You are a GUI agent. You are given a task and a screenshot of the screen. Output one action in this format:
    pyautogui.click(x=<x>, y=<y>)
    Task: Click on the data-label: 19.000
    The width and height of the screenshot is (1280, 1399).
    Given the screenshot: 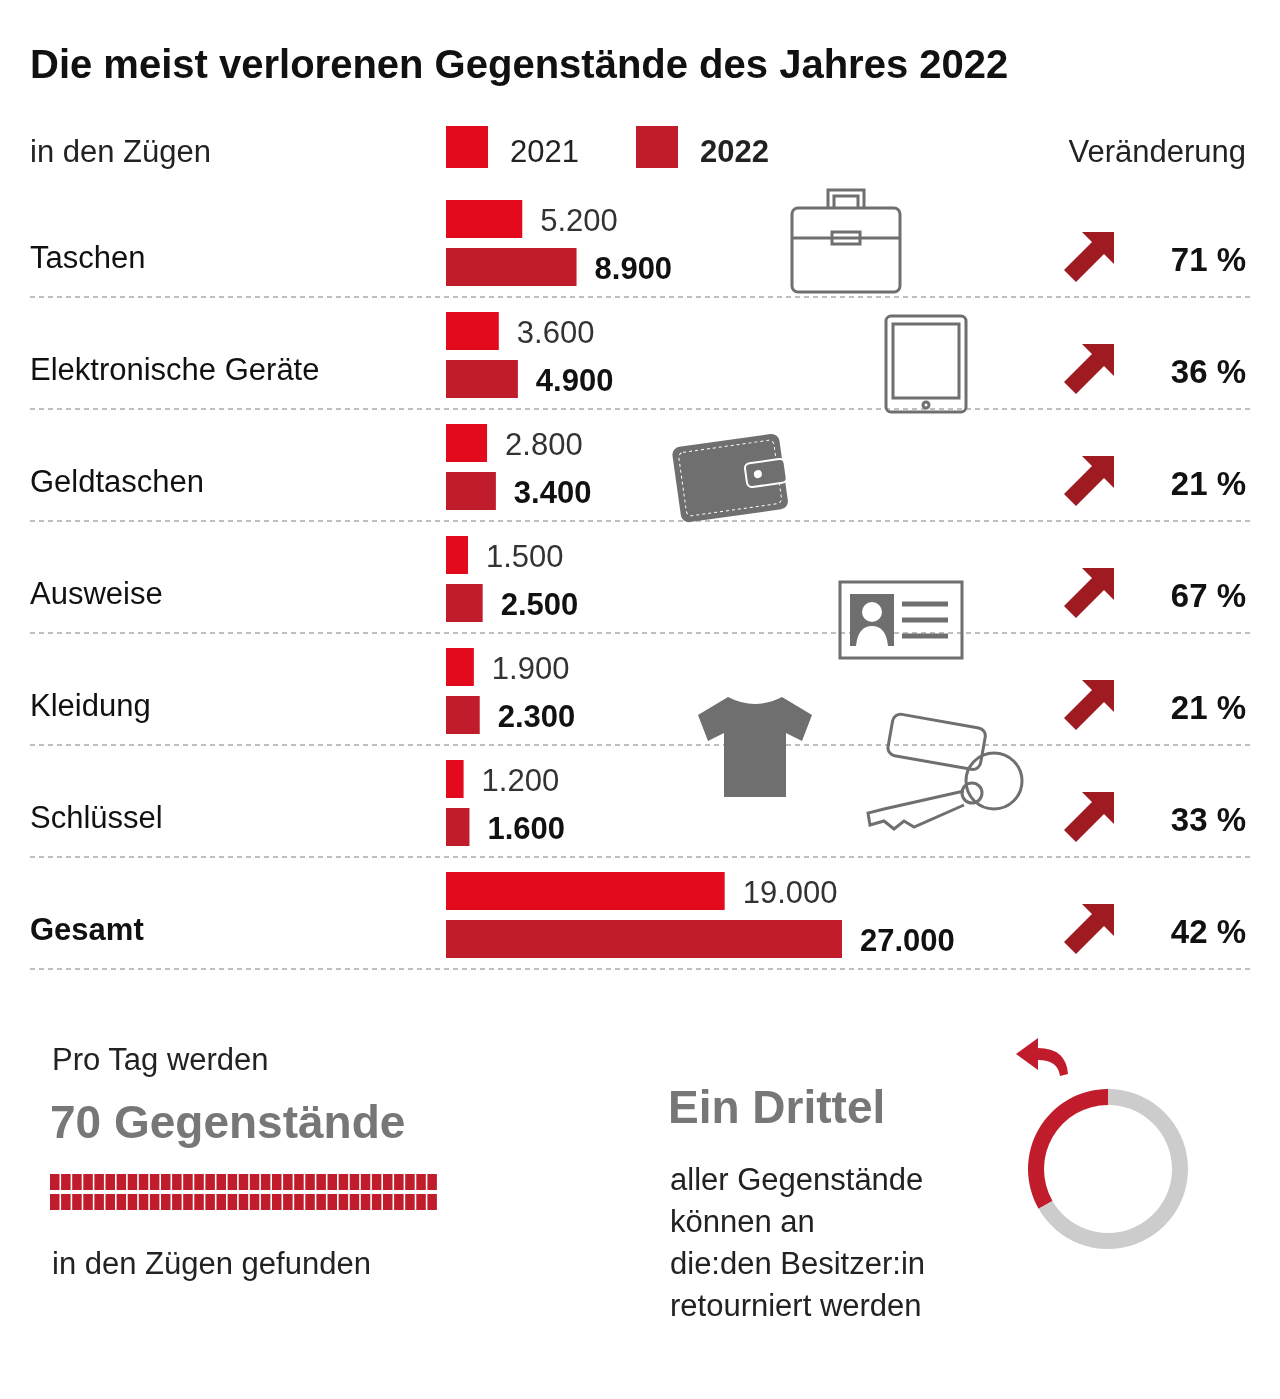 What is the action you would take?
    pyautogui.click(x=790, y=892)
    